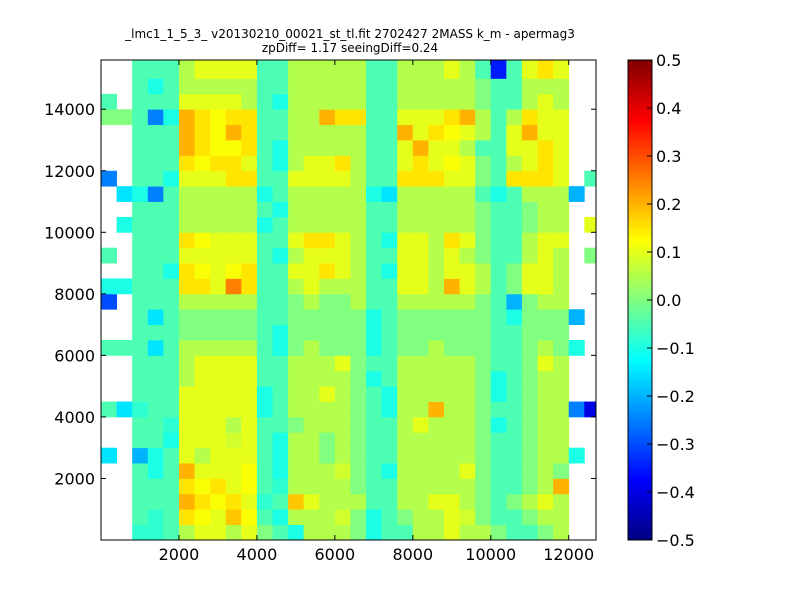 This screenshot has height=600, width=800. Describe the element at coordinates (490, 554) in the screenshot. I see `x-tick-label: 10000` at that location.